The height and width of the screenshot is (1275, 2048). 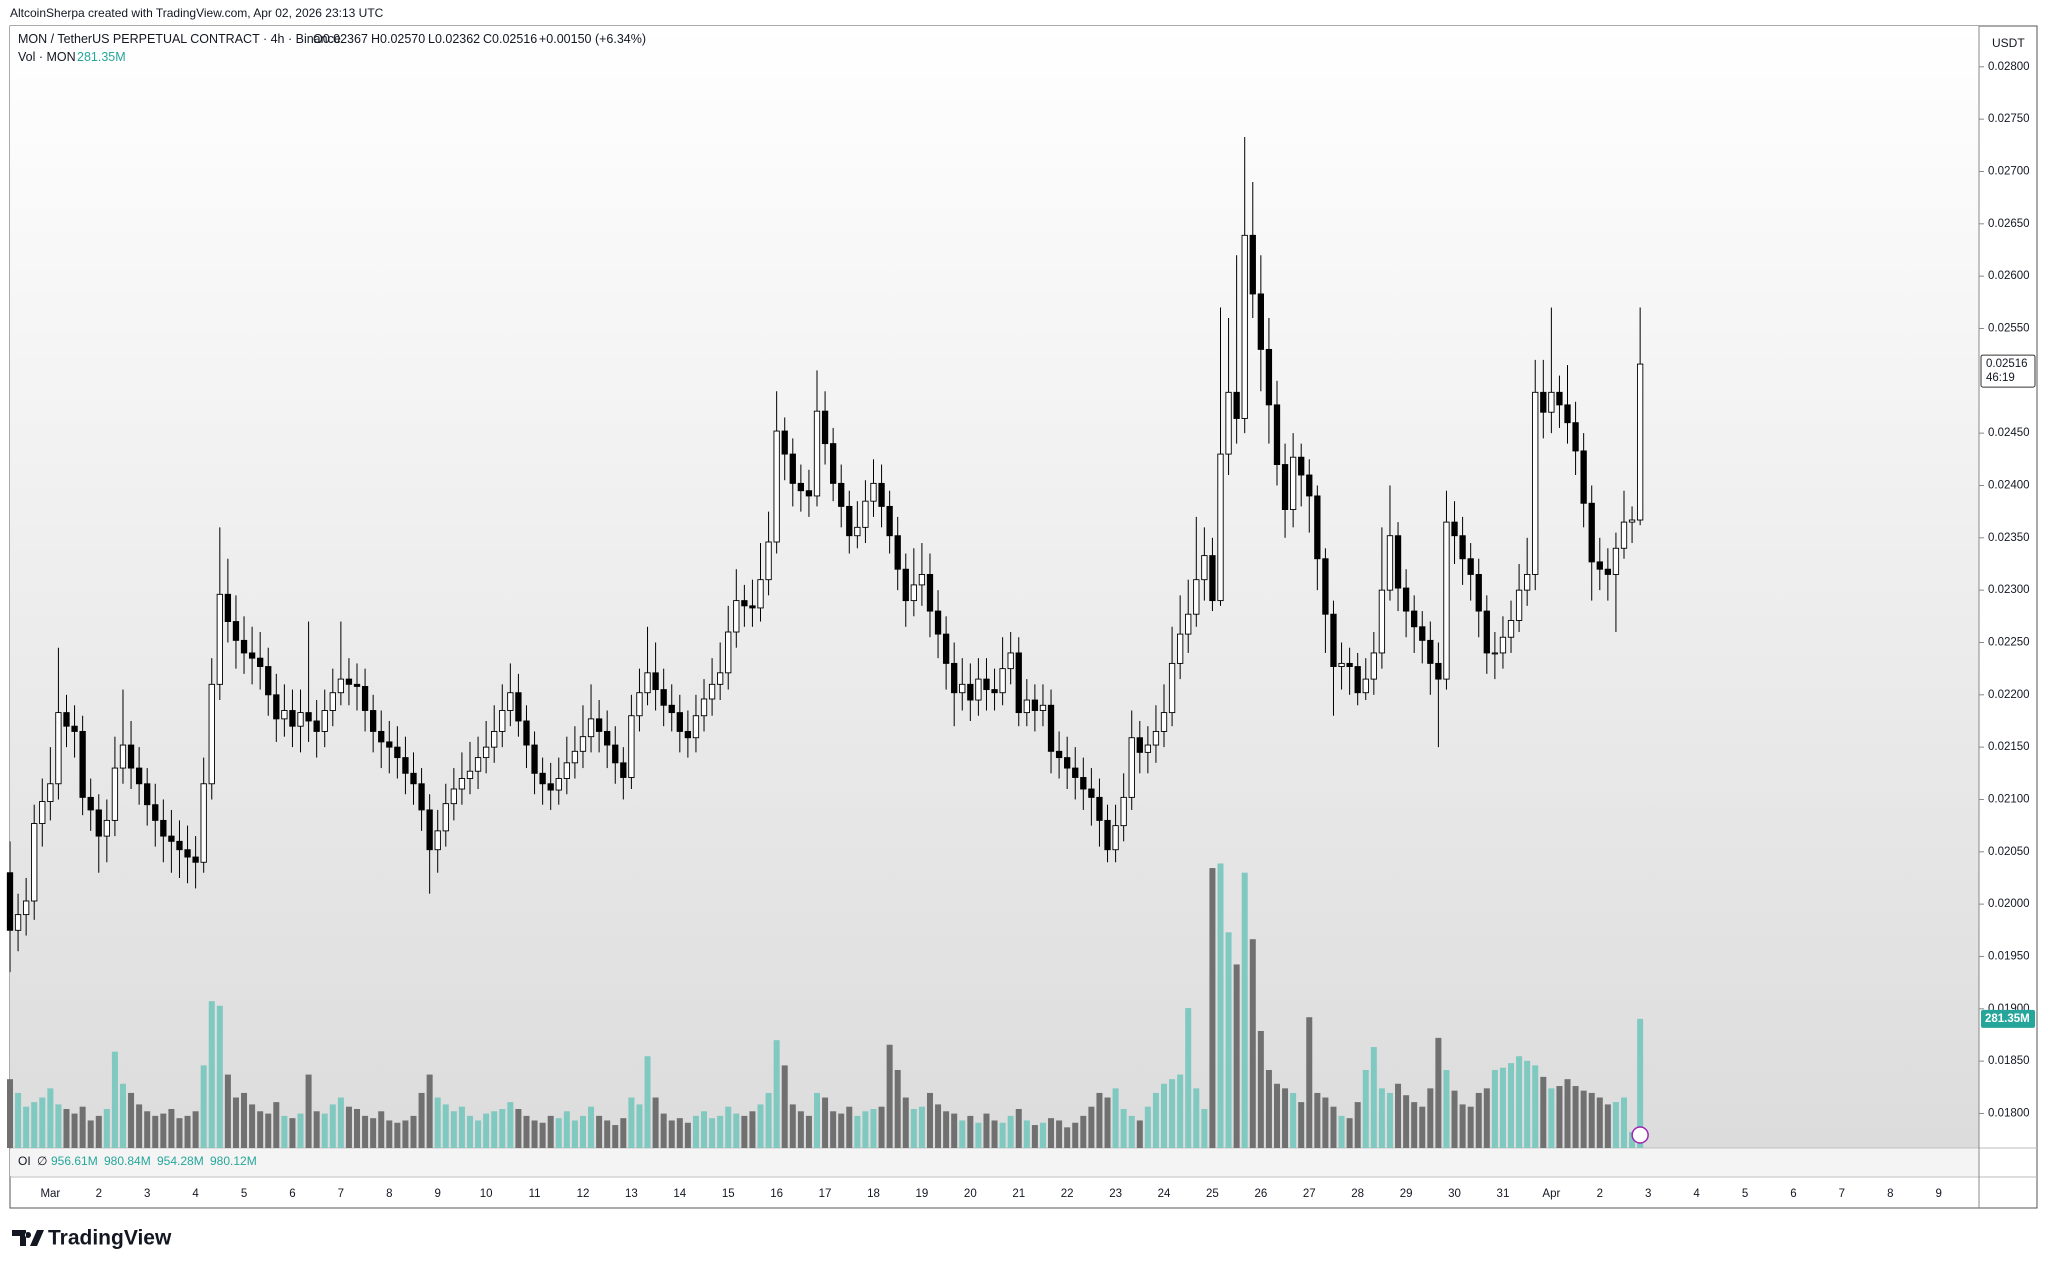 What do you see at coordinates (1503, 1194) in the screenshot?
I see `x-tick-label: 31` at bounding box center [1503, 1194].